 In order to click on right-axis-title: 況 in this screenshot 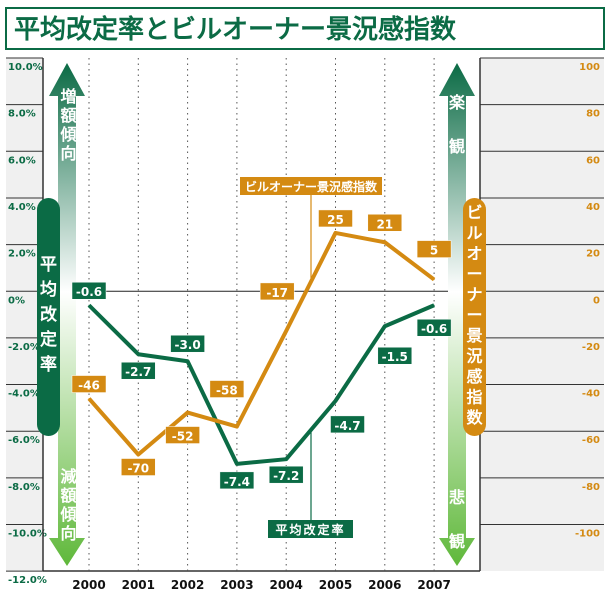, I will do `click(474, 356)`.